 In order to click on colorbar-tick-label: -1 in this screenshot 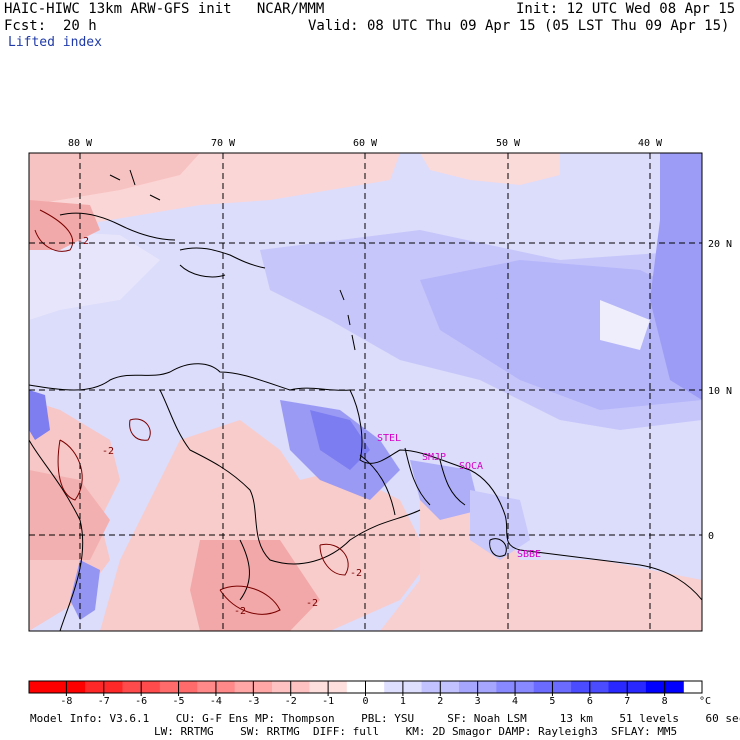, I will do `click(328, 701)`.